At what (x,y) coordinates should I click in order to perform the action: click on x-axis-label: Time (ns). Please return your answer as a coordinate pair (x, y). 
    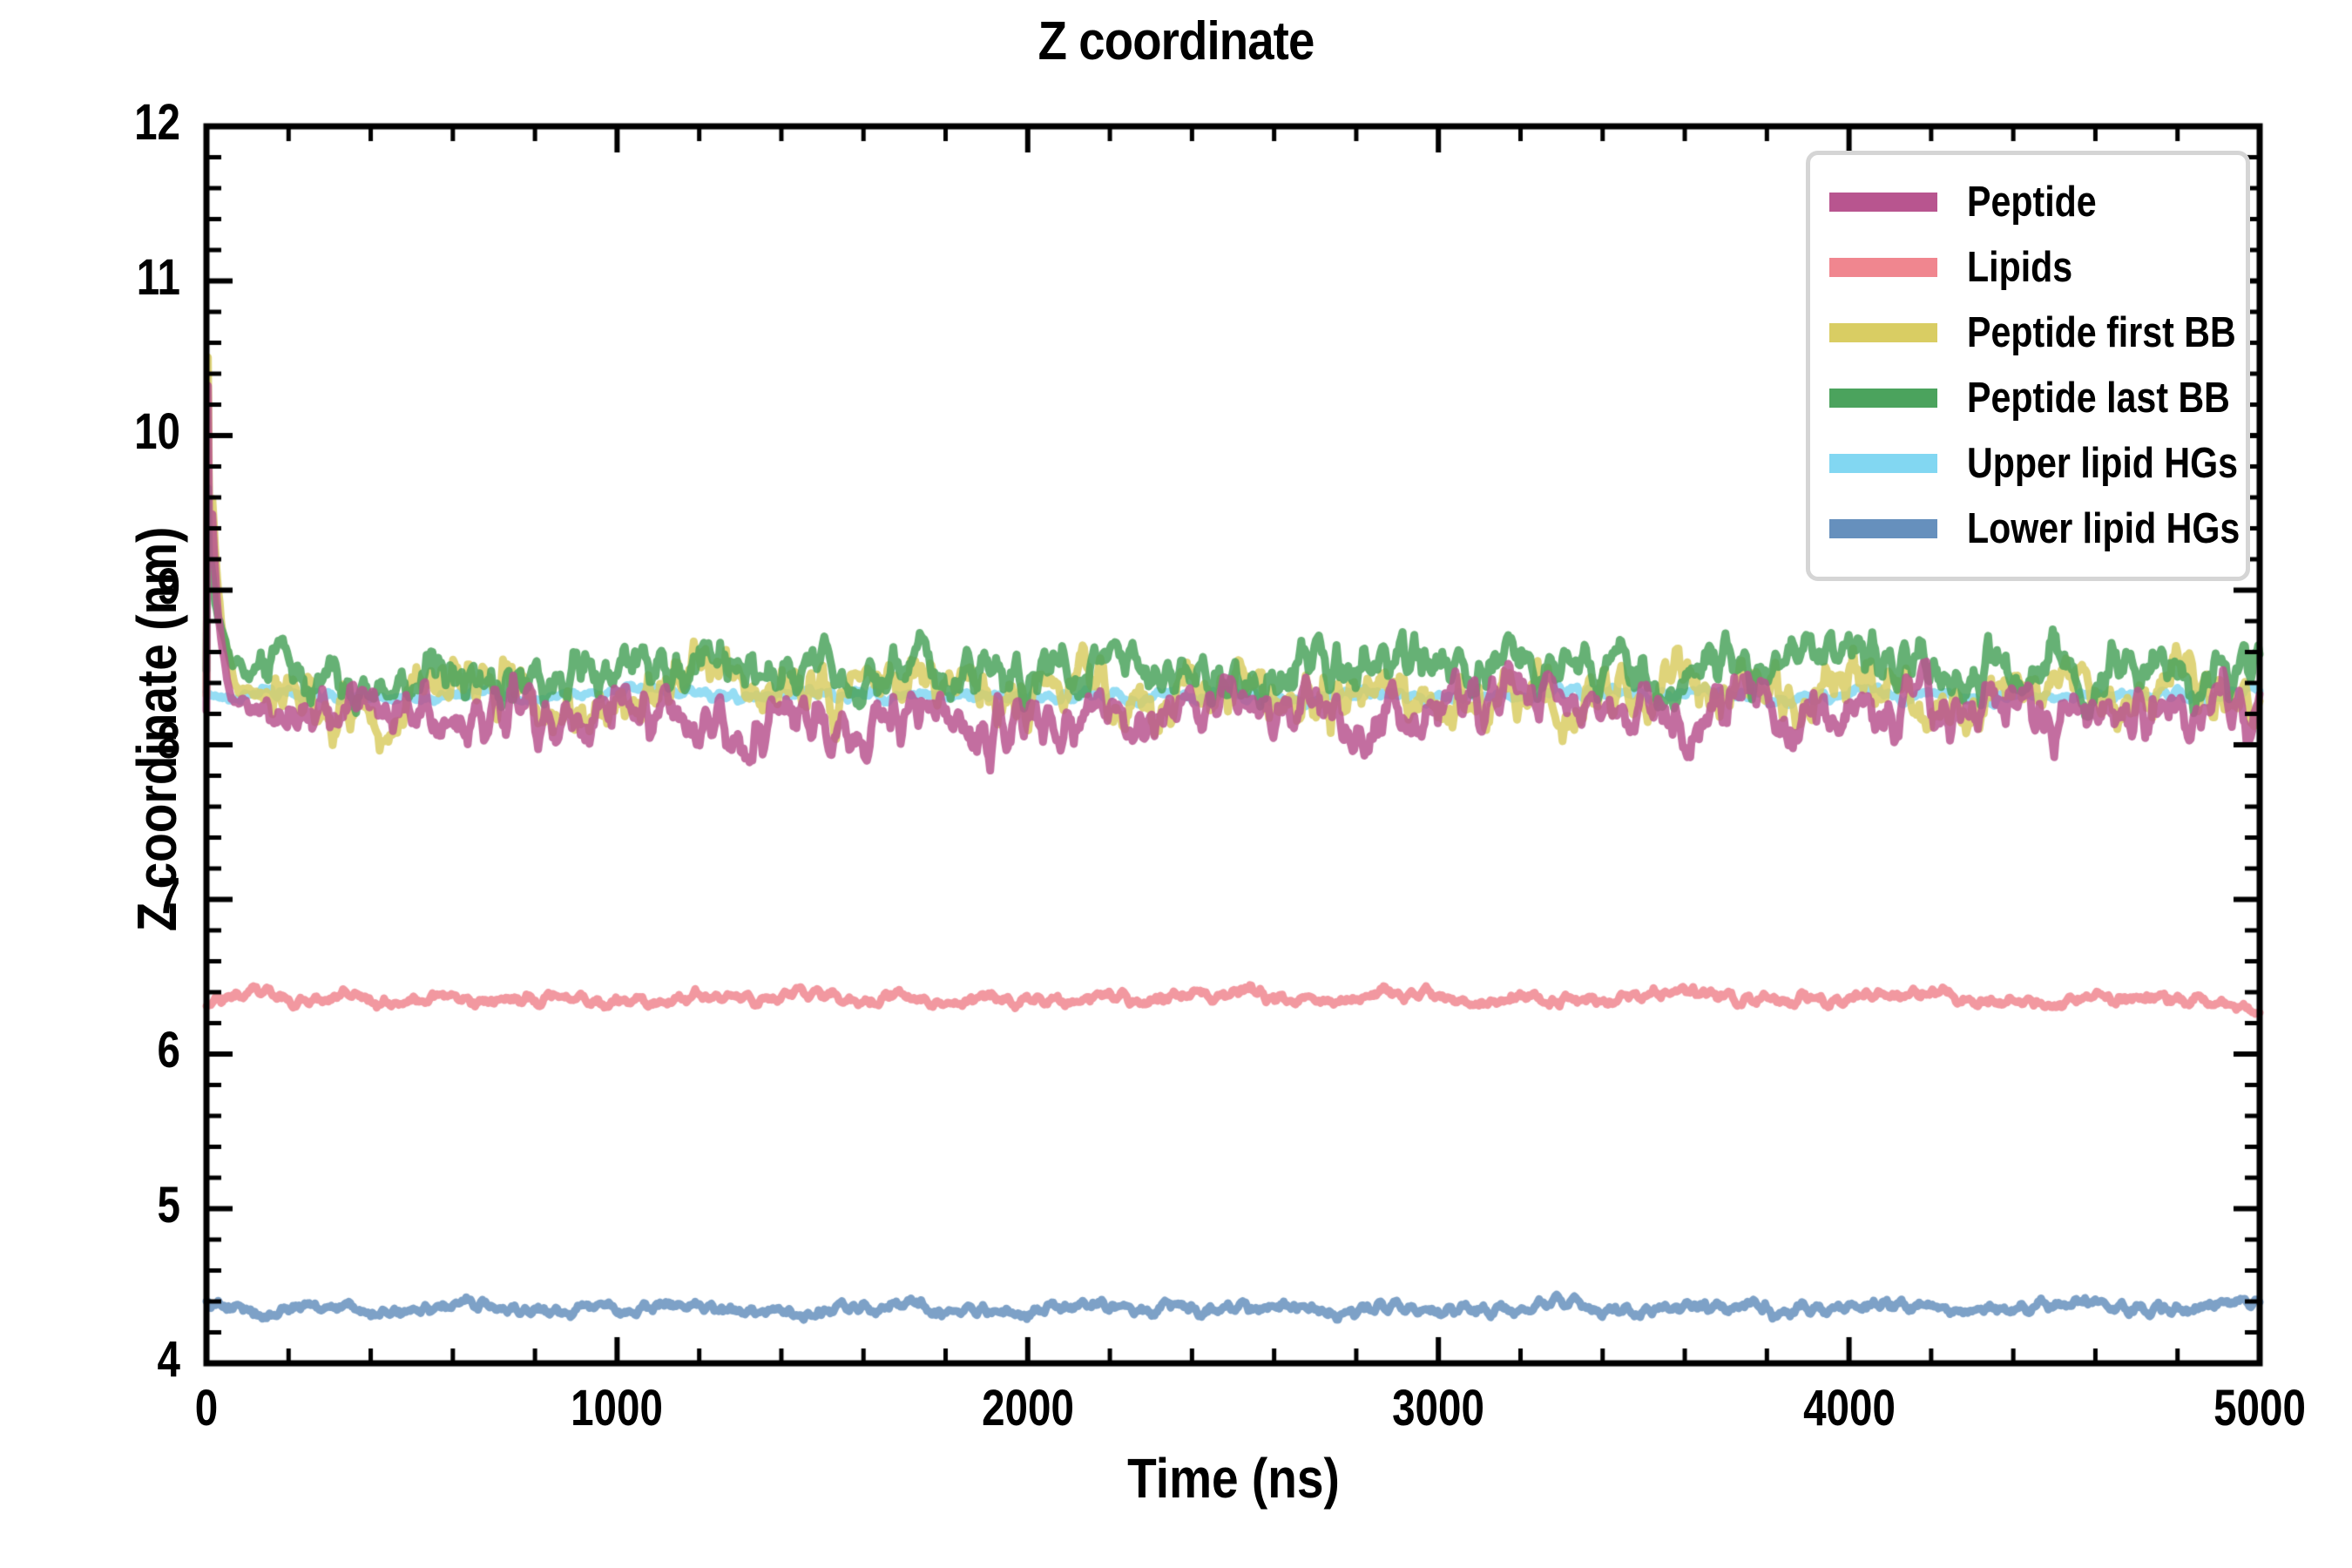
    Looking at the image, I should click on (1233, 1478).